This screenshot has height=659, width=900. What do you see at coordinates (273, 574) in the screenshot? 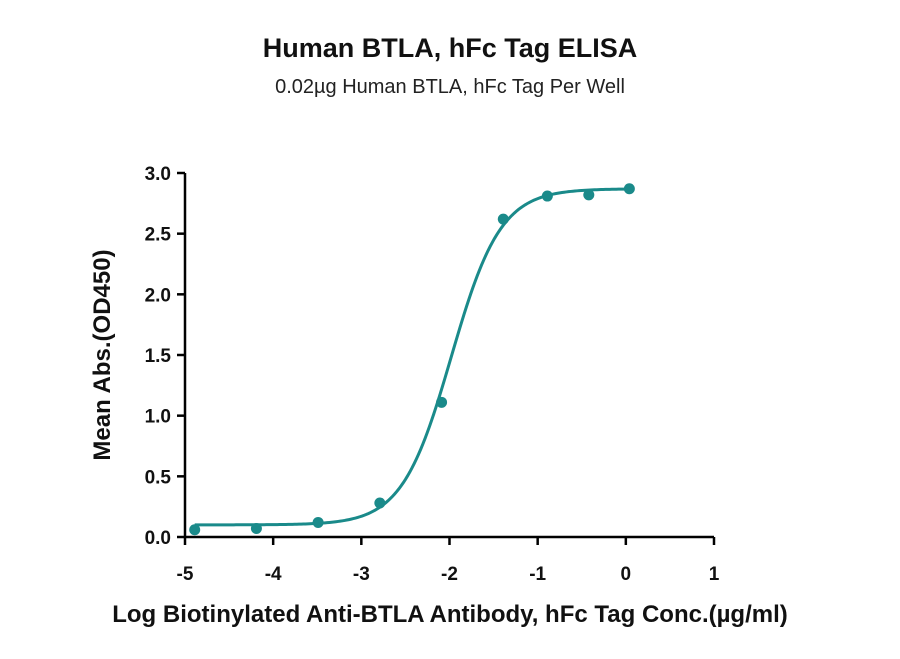
I see `x-tick-label: -4` at bounding box center [273, 574].